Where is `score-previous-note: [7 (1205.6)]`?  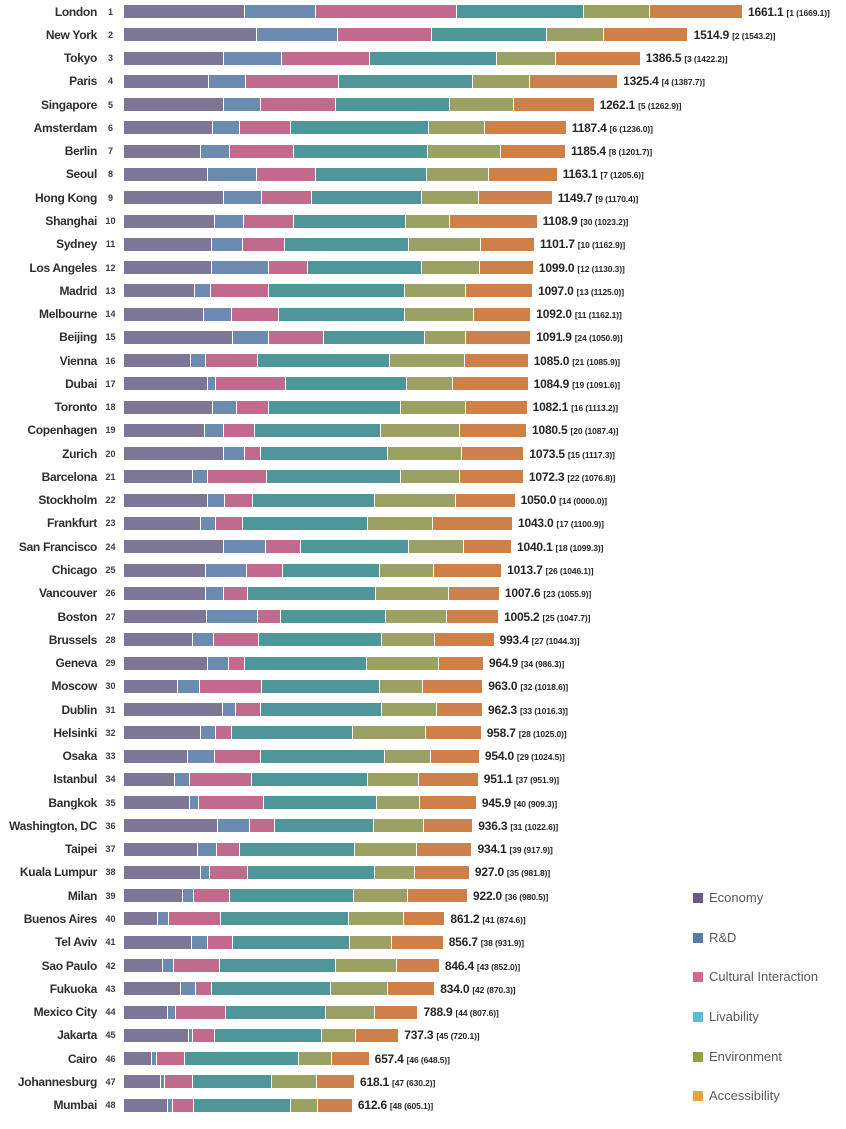 score-previous-note: [7 (1205.6)] is located at coordinates (622, 175).